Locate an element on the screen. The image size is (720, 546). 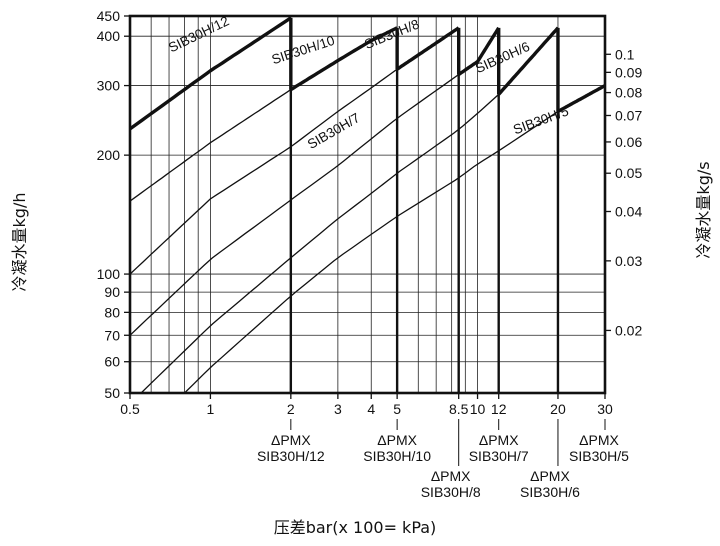
y2-tick-label: 0.02 is located at coordinates (628, 330).